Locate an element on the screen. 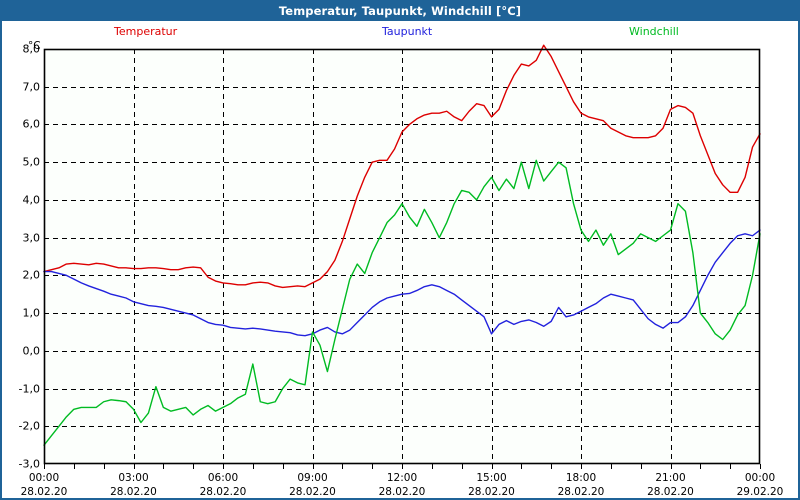  x-axis-tick-time: 12:00 is located at coordinates (402, 478).